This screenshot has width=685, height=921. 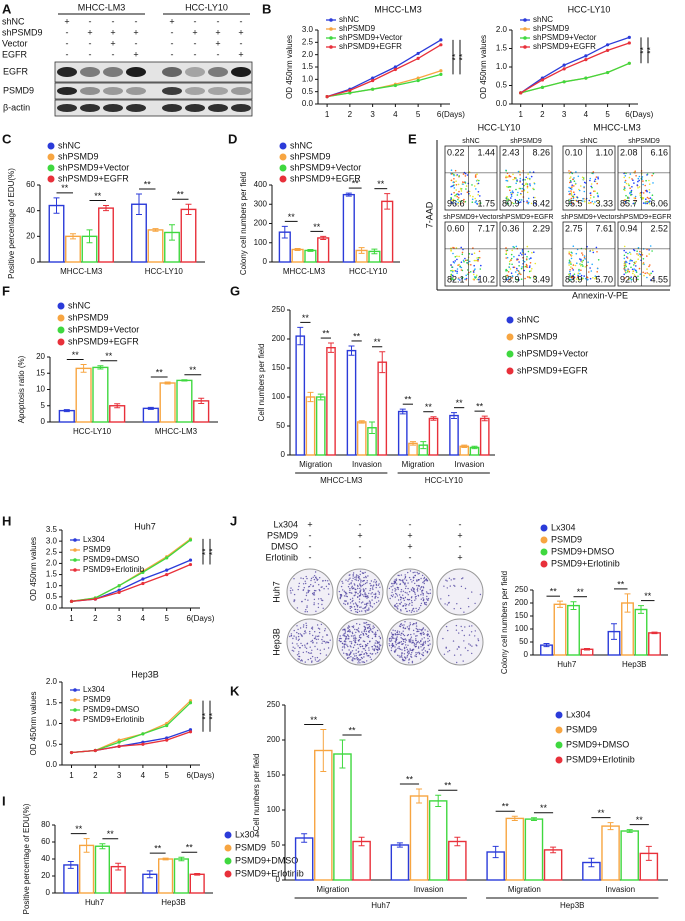 I want to click on band-label: β-actin, so click(x=16, y=107).